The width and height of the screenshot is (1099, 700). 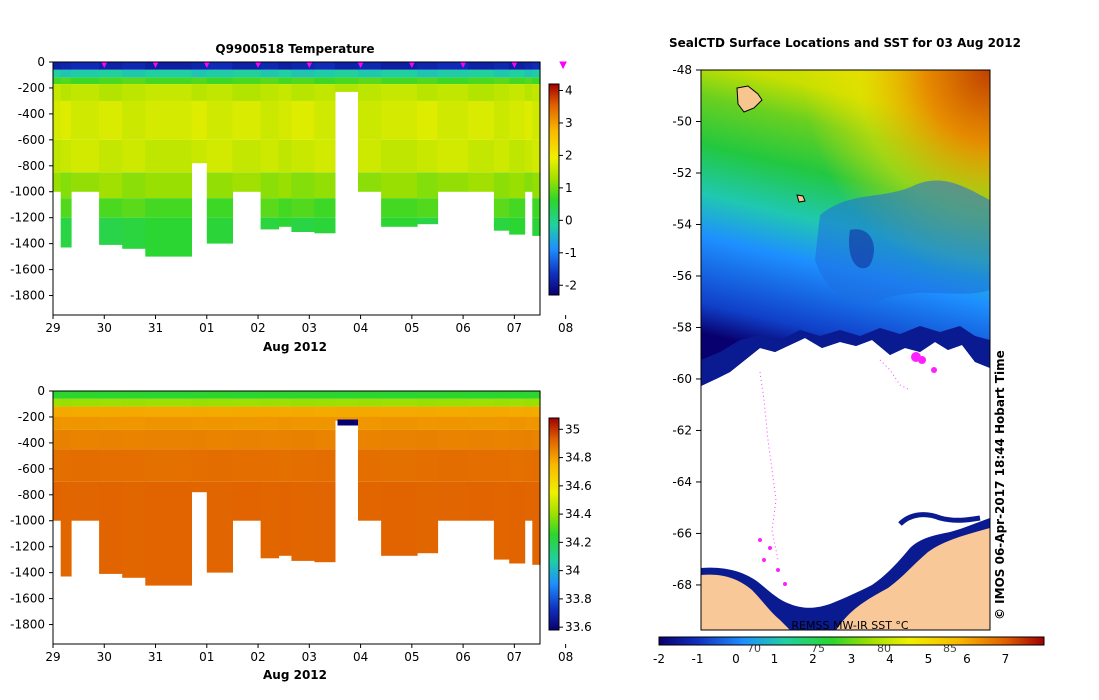 What do you see at coordinates (659, 659) in the screenshot?
I see `map-colorbar-label: -2` at bounding box center [659, 659].